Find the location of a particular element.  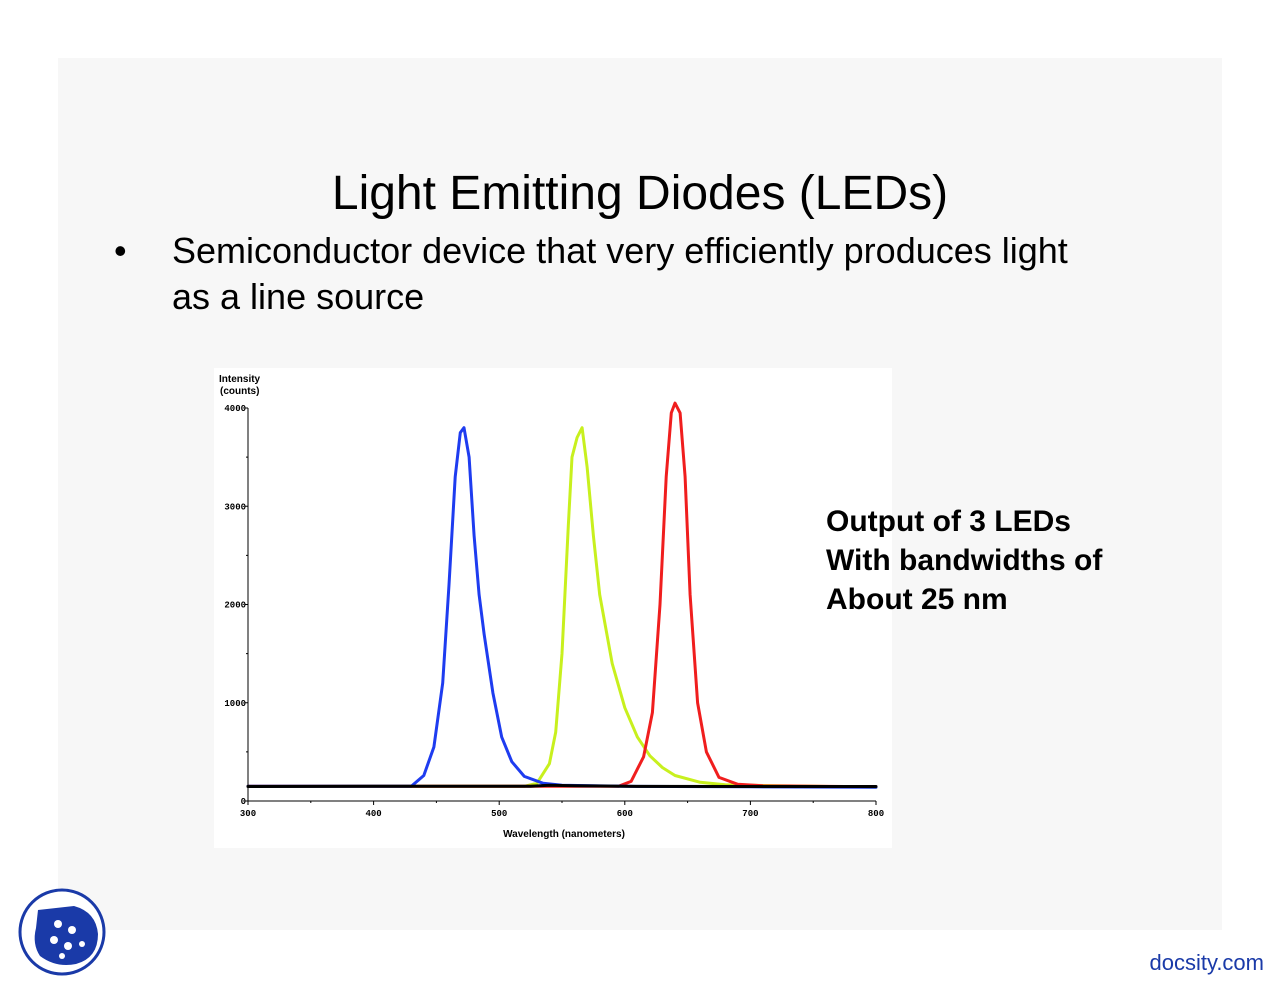

x-tick-label: 700 is located at coordinates (750, 814).